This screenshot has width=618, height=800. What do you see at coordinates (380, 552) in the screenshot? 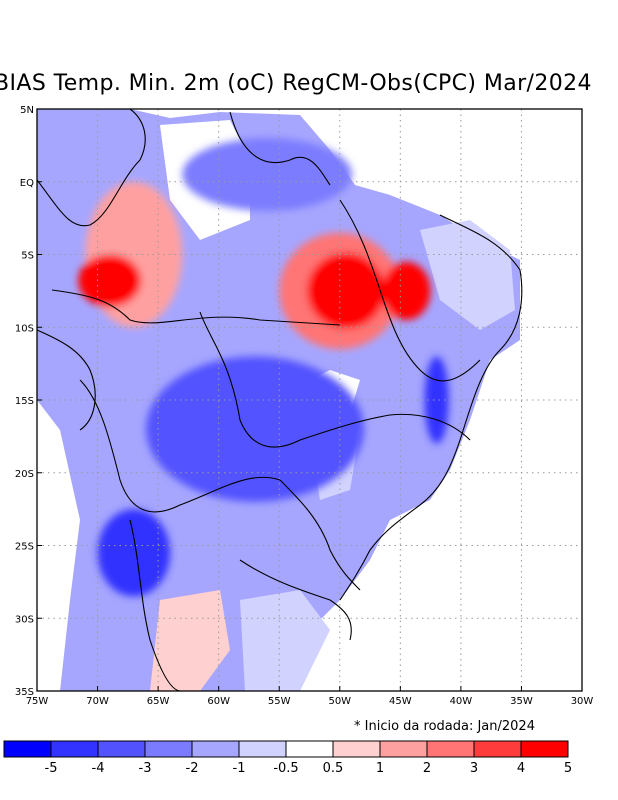
I see `coast-southeast` at bounding box center [380, 552].